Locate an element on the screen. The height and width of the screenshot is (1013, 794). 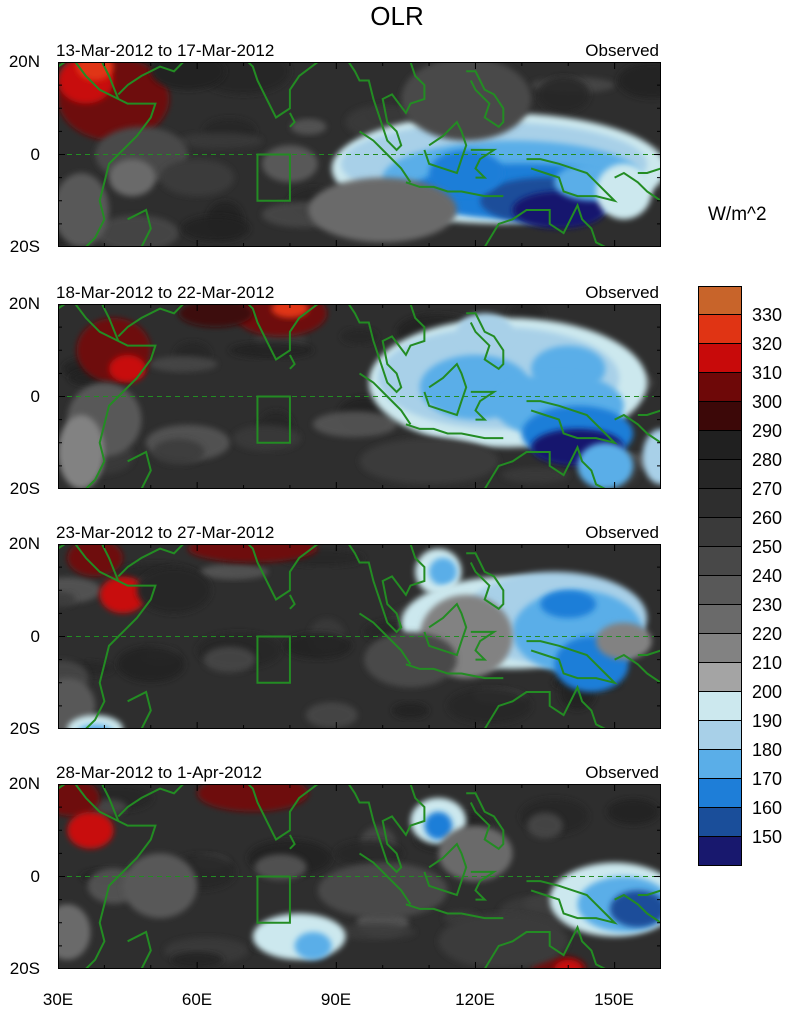
colorbar-label: 330 is located at coordinates (767, 315).